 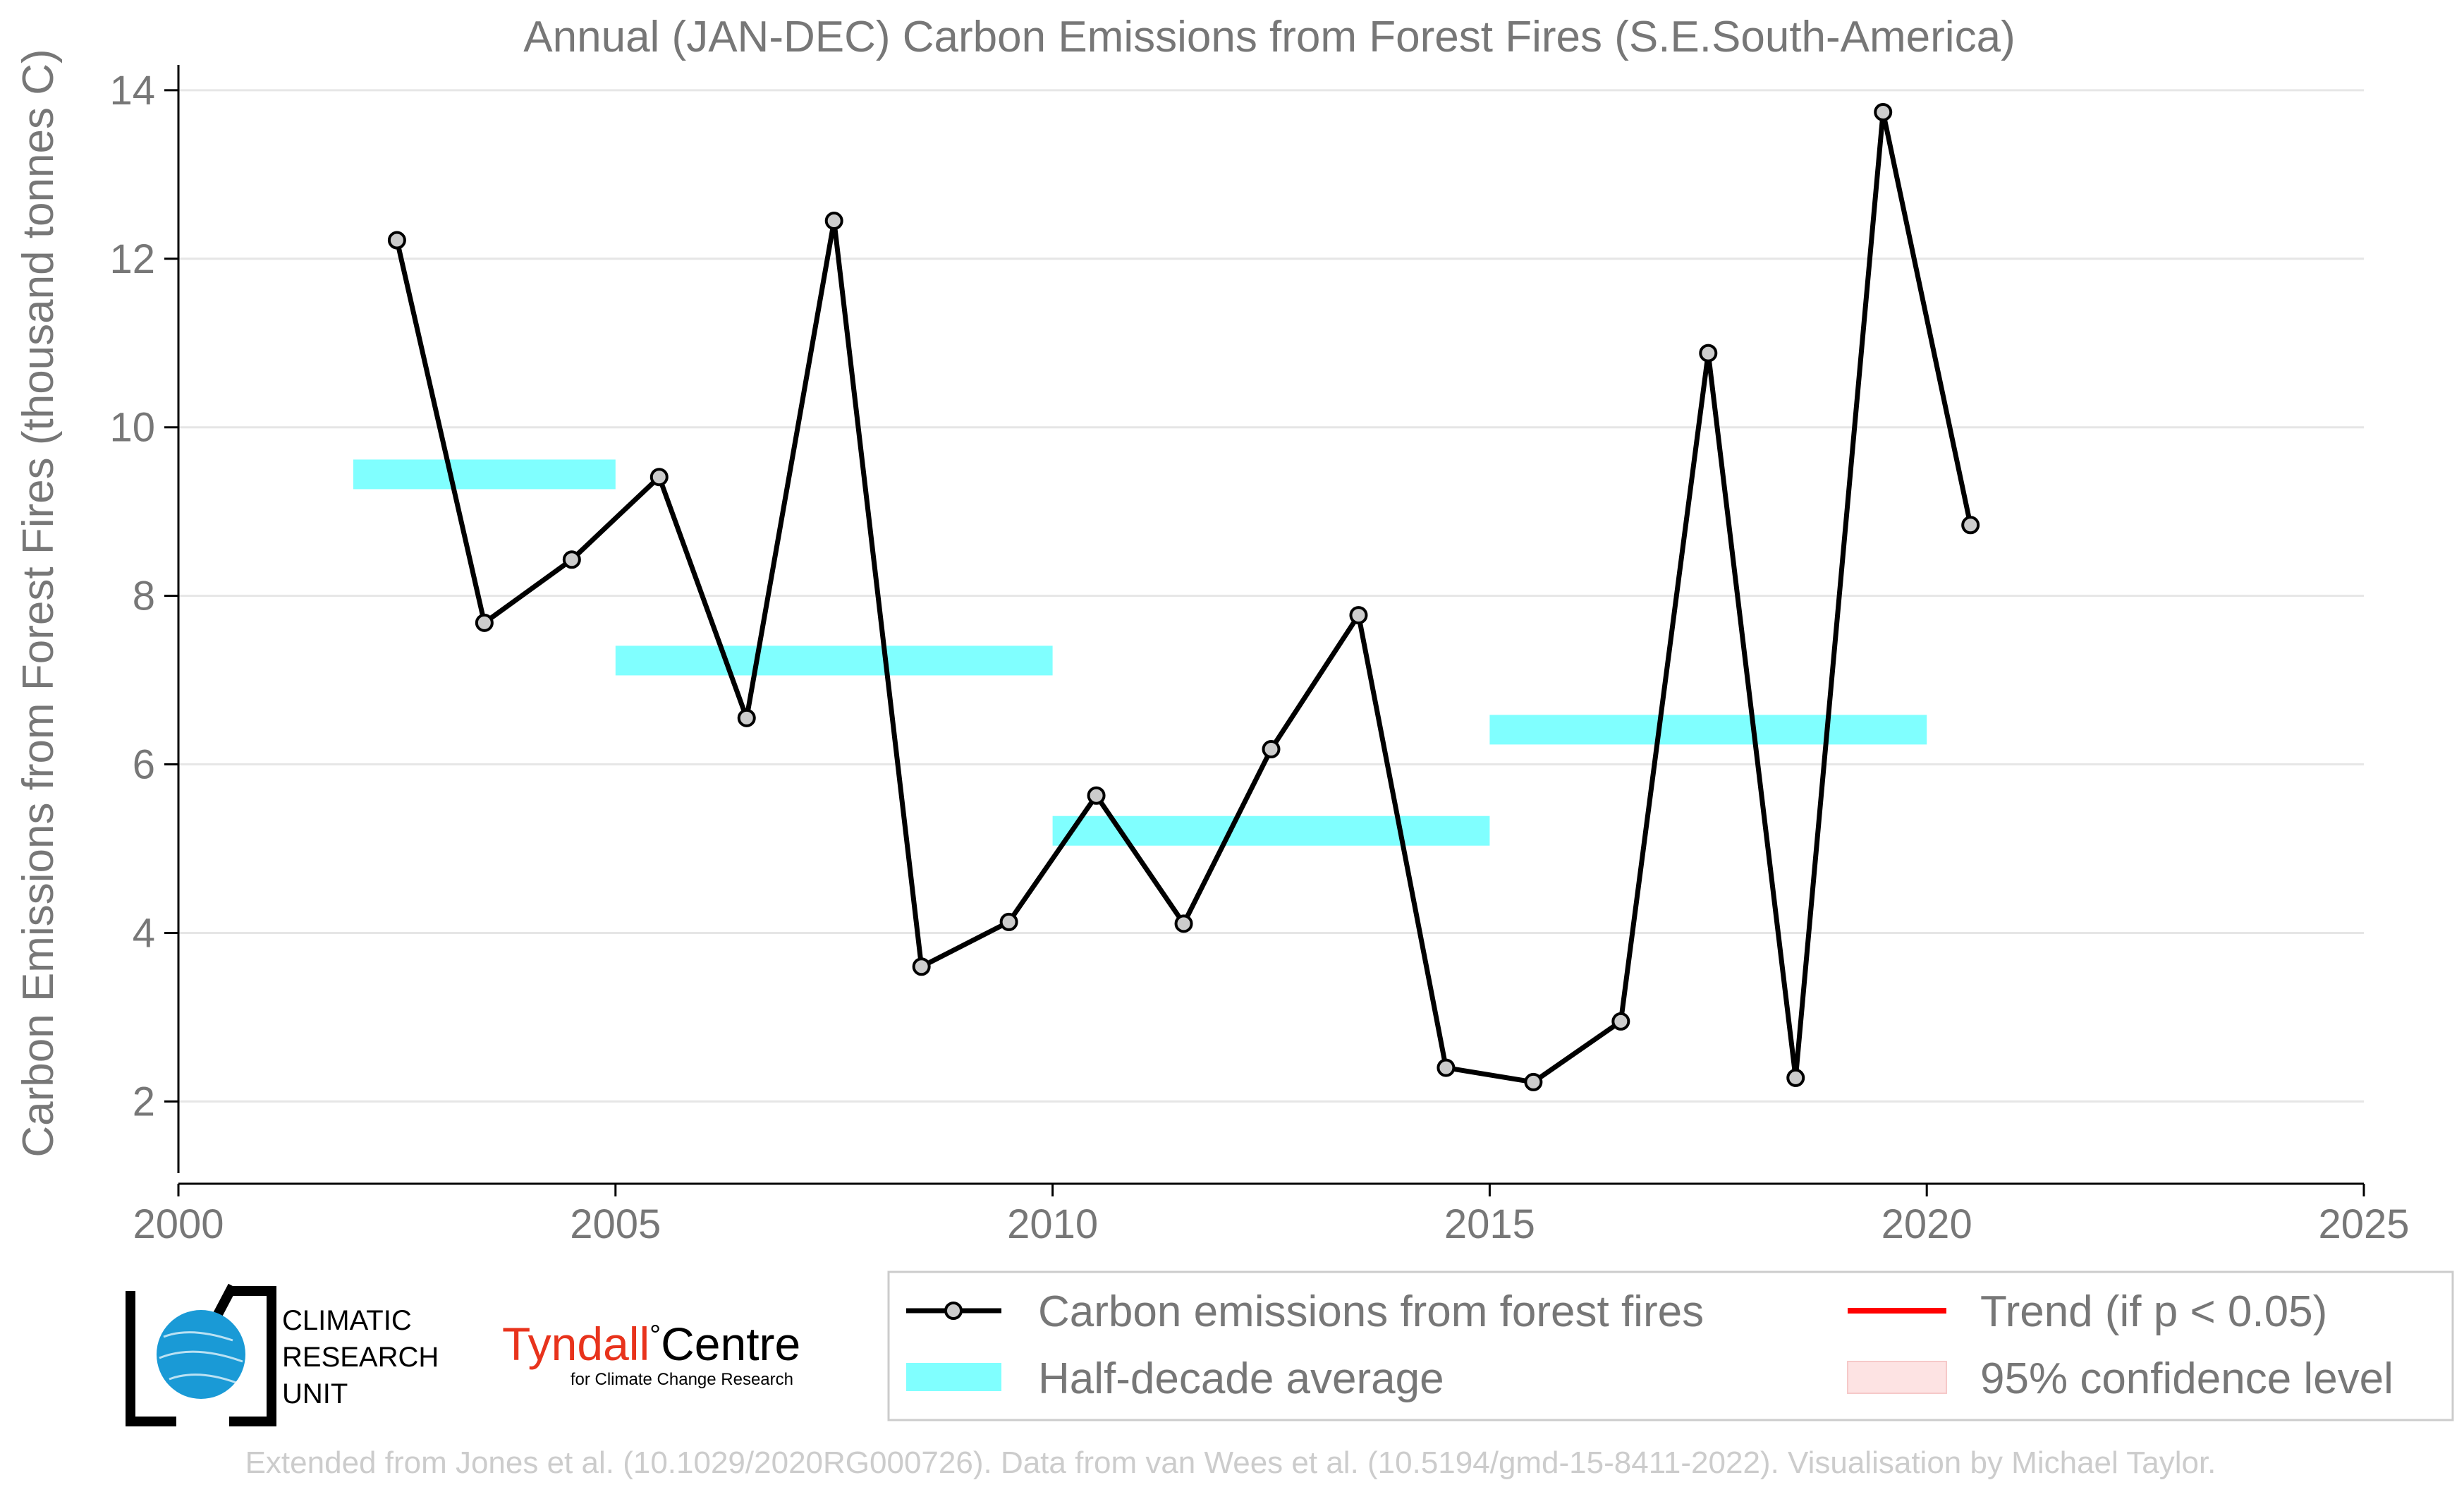 I want to click on data-point-2002.5, so click(x=397, y=241).